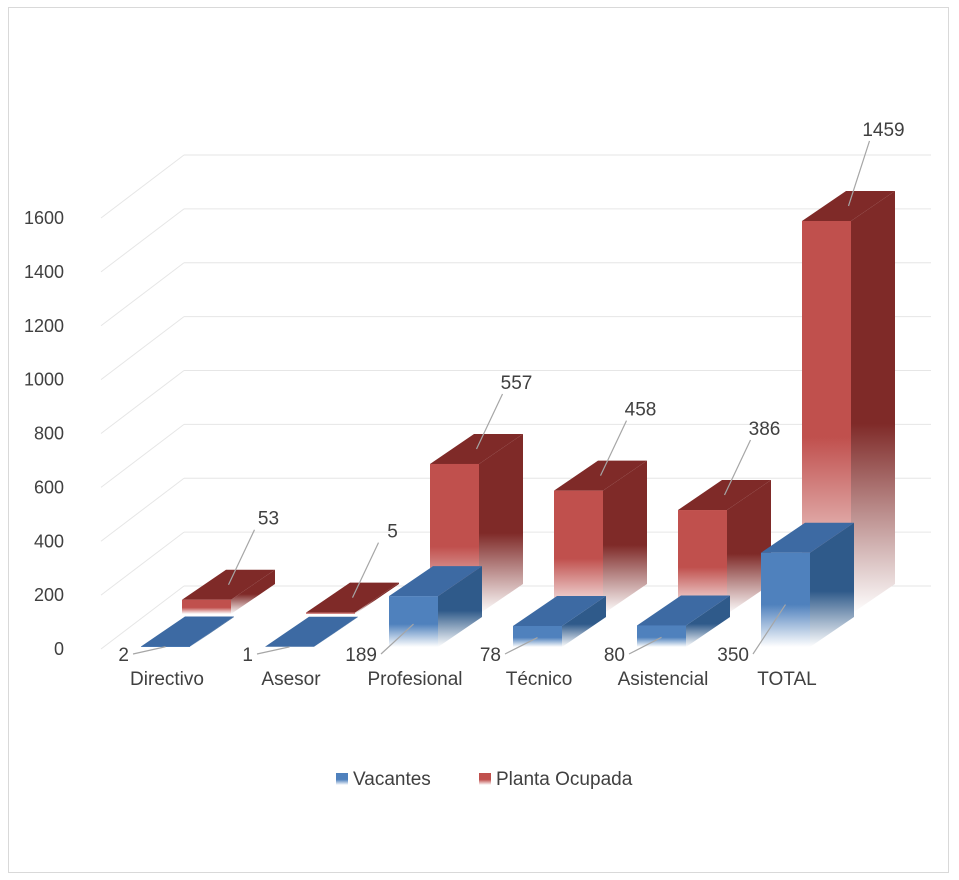  Describe the element at coordinates (247, 655) in the screenshot. I see `data-label-vacantes: 1` at that location.